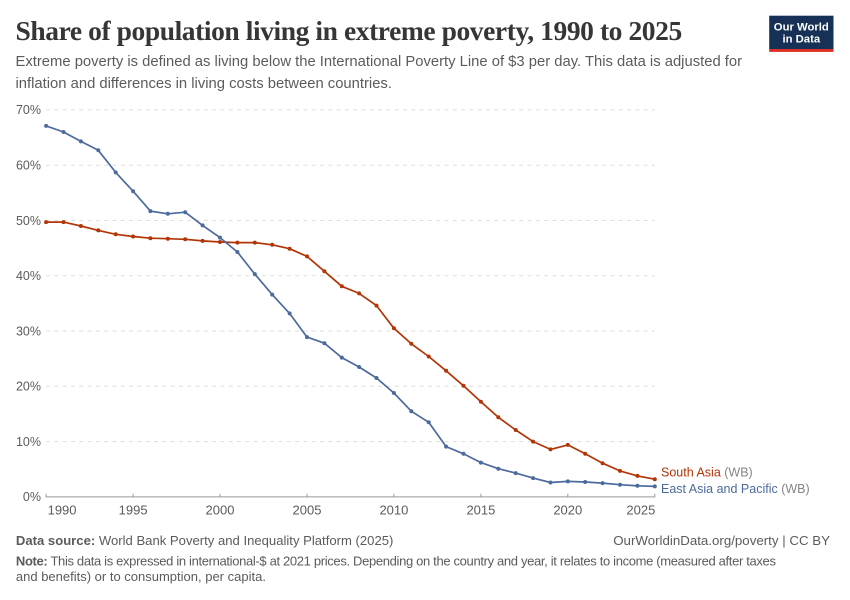  Describe the element at coordinates (62, 510) in the screenshot. I see `svg-text: 1990` at that location.